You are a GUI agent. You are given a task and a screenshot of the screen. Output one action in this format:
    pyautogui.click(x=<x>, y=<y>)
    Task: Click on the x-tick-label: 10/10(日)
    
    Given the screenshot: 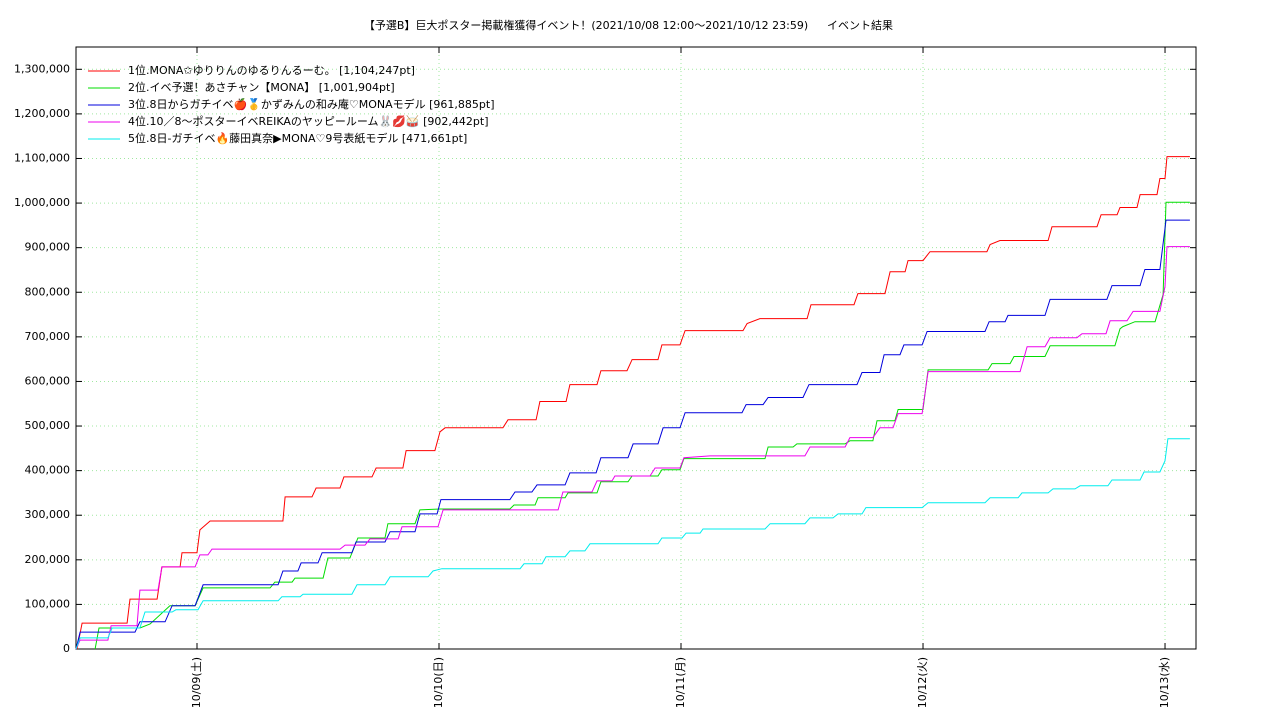 What is the action you would take?
    pyautogui.click(x=438, y=682)
    